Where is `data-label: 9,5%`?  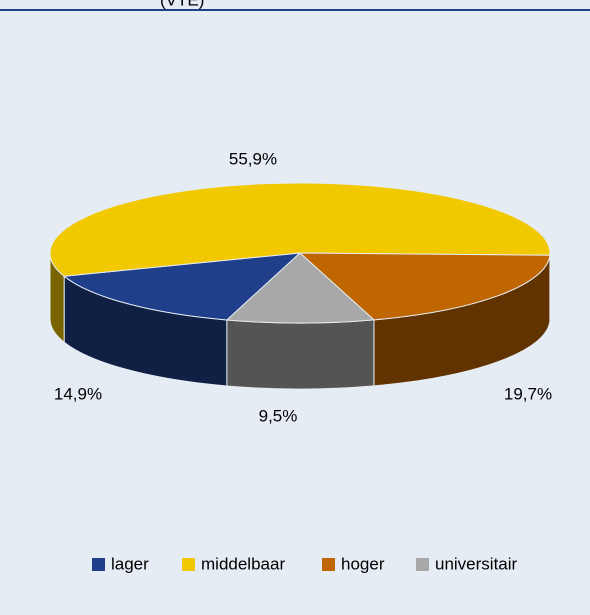
data-label: 9,5% is located at coordinates (278, 415).